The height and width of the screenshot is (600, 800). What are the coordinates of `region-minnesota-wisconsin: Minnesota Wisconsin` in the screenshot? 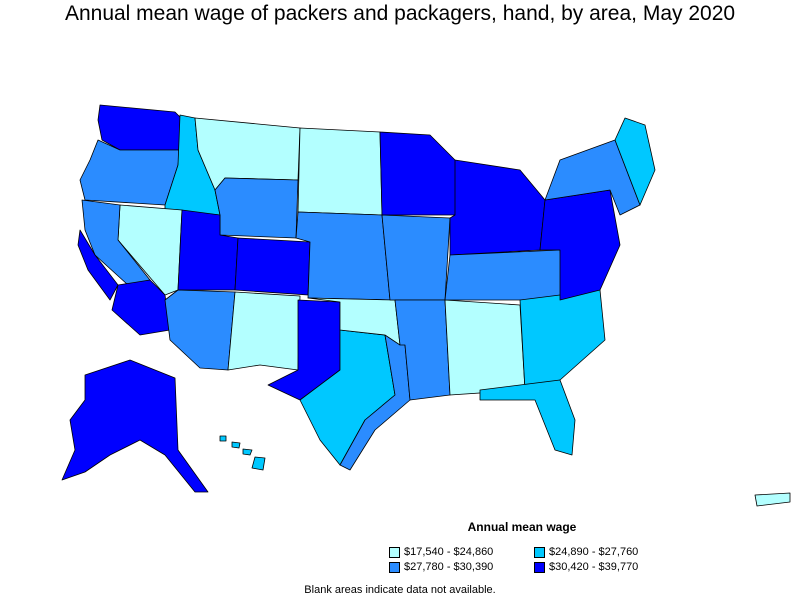 It's located at (420, 173).